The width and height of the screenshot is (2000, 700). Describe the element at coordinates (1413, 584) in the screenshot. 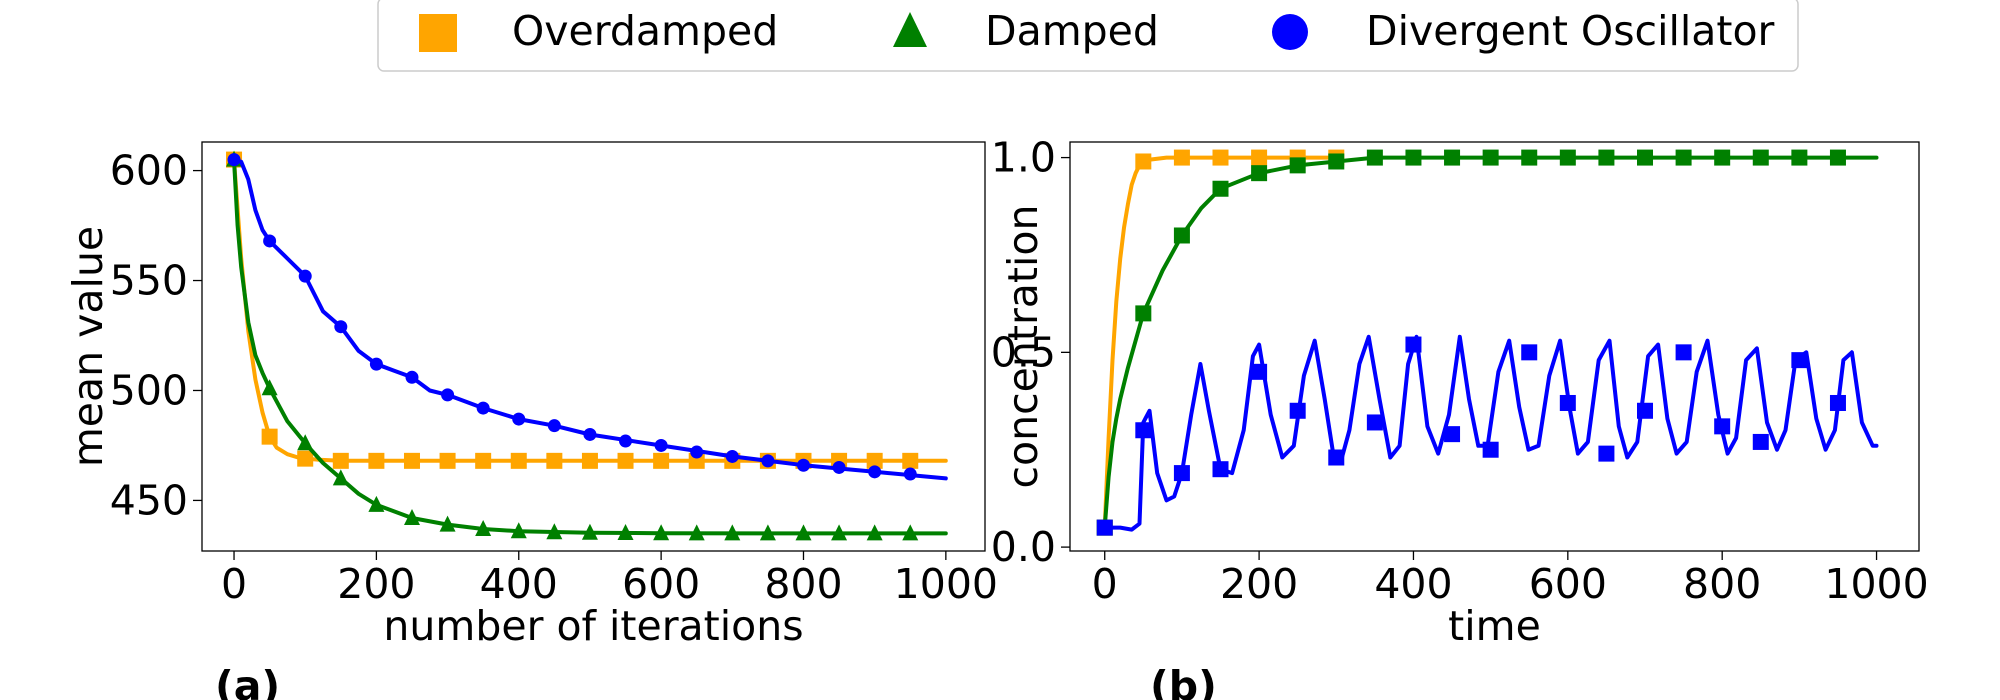

I see `x-tick-label: 400` at that location.